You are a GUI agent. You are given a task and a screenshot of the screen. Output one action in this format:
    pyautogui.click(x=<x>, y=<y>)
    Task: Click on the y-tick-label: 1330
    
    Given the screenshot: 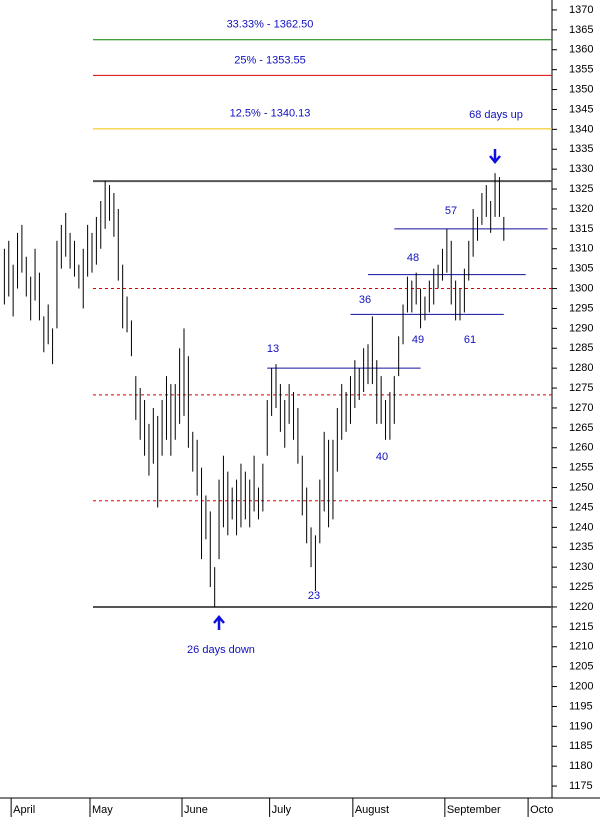 What is the action you would take?
    pyautogui.click(x=581, y=169)
    